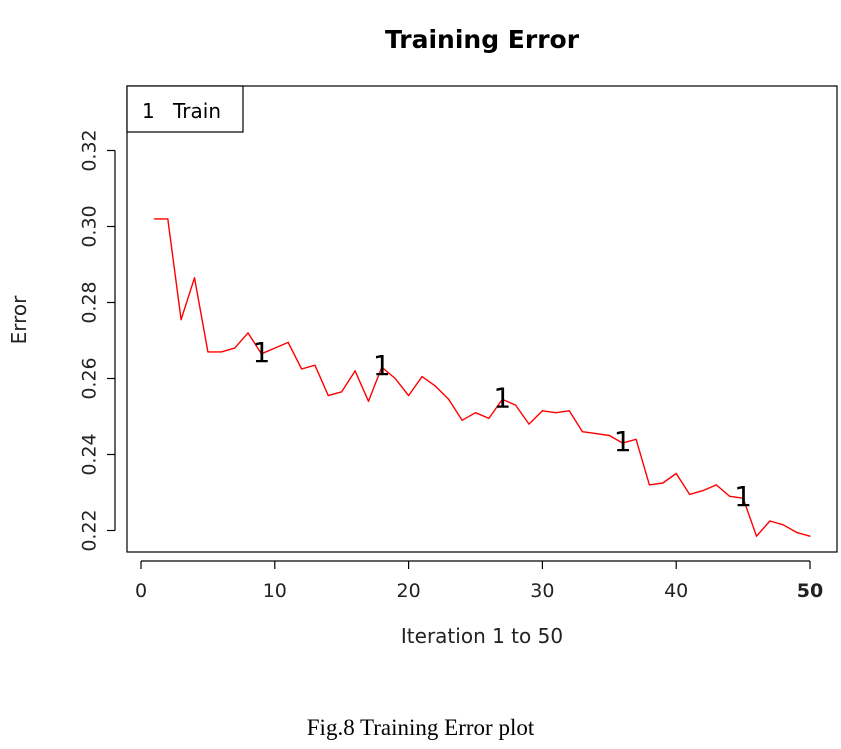  What do you see at coordinates (90, 226) in the screenshot?
I see `y-tick-label: 0.30` at bounding box center [90, 226].